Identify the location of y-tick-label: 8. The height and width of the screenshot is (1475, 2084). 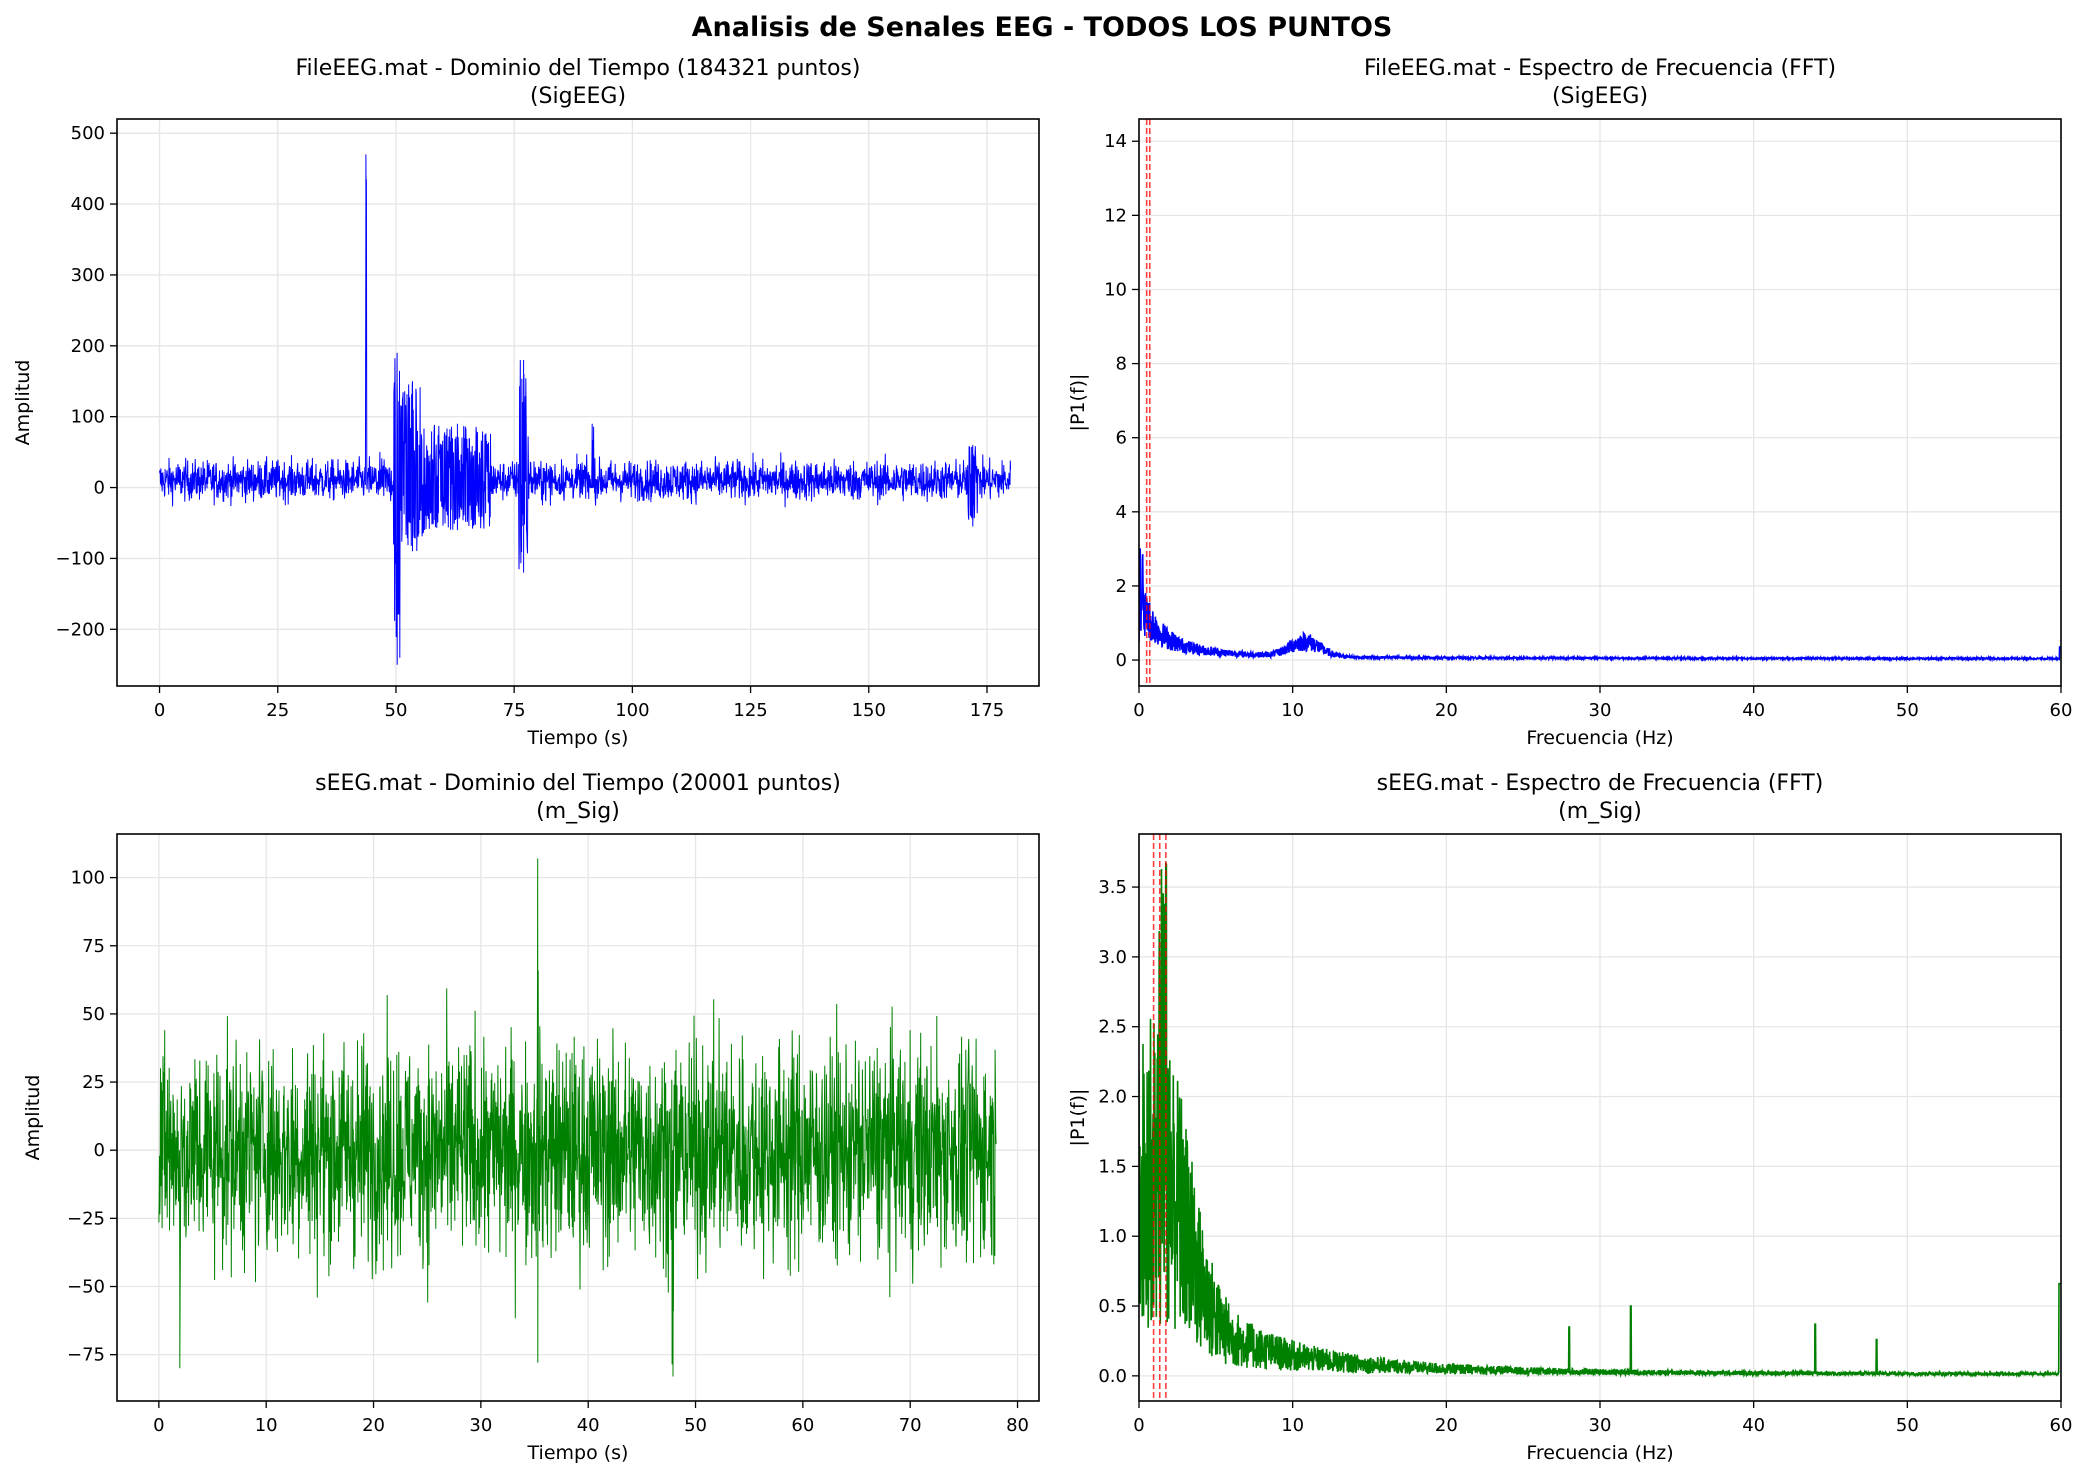
(1121, 364).